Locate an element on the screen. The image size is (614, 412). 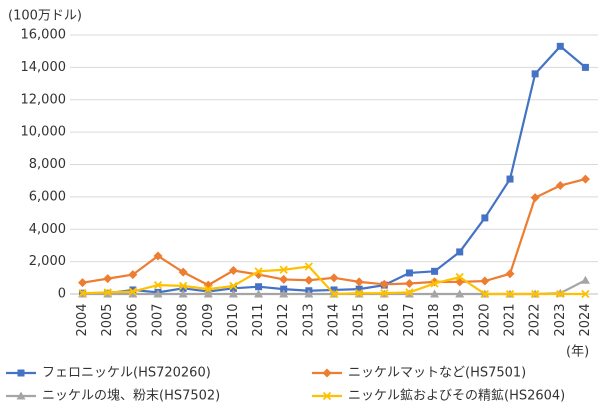
y-tick-label: 6,000 is located at coordinates (47, 196).